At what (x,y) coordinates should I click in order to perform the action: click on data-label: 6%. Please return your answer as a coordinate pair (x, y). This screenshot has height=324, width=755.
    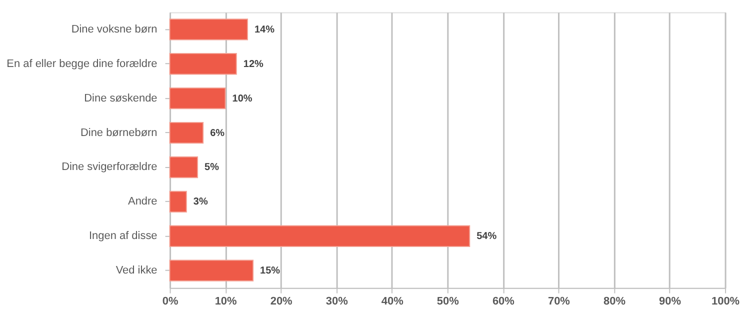
    Looking at the image, I should click on (217, 133).